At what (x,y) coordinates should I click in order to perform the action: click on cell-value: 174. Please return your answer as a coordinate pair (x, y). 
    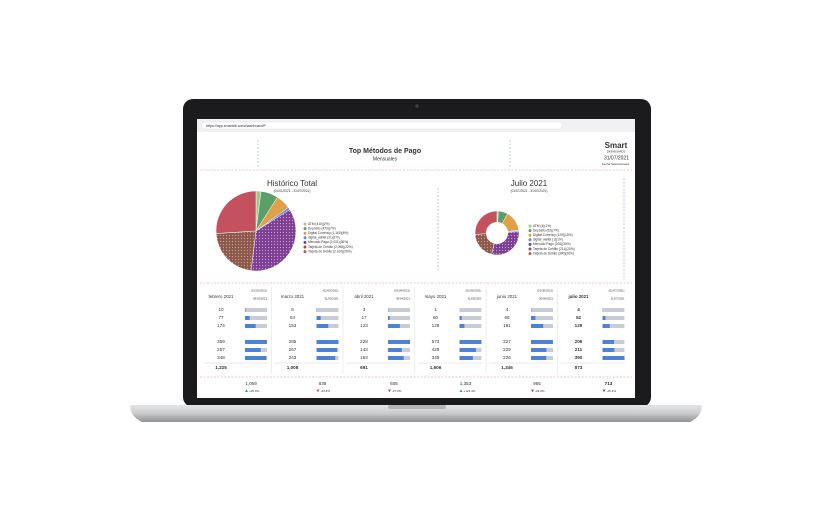
    Looking at the image, I should click on (221, 325).